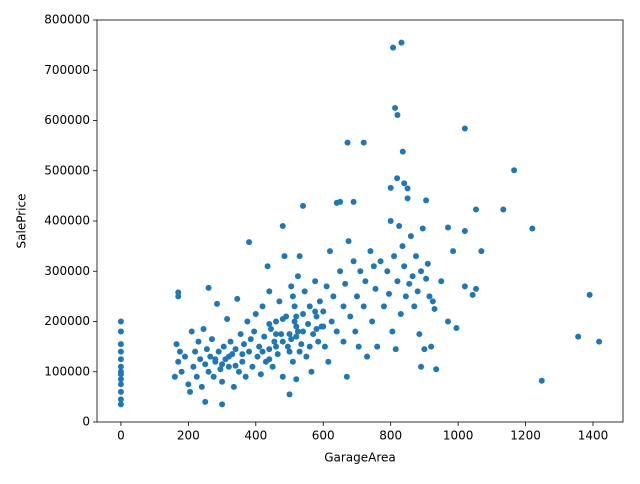 The image size is (640, 484). I want to click on x-tick-label: 1400, so click(593, 436).